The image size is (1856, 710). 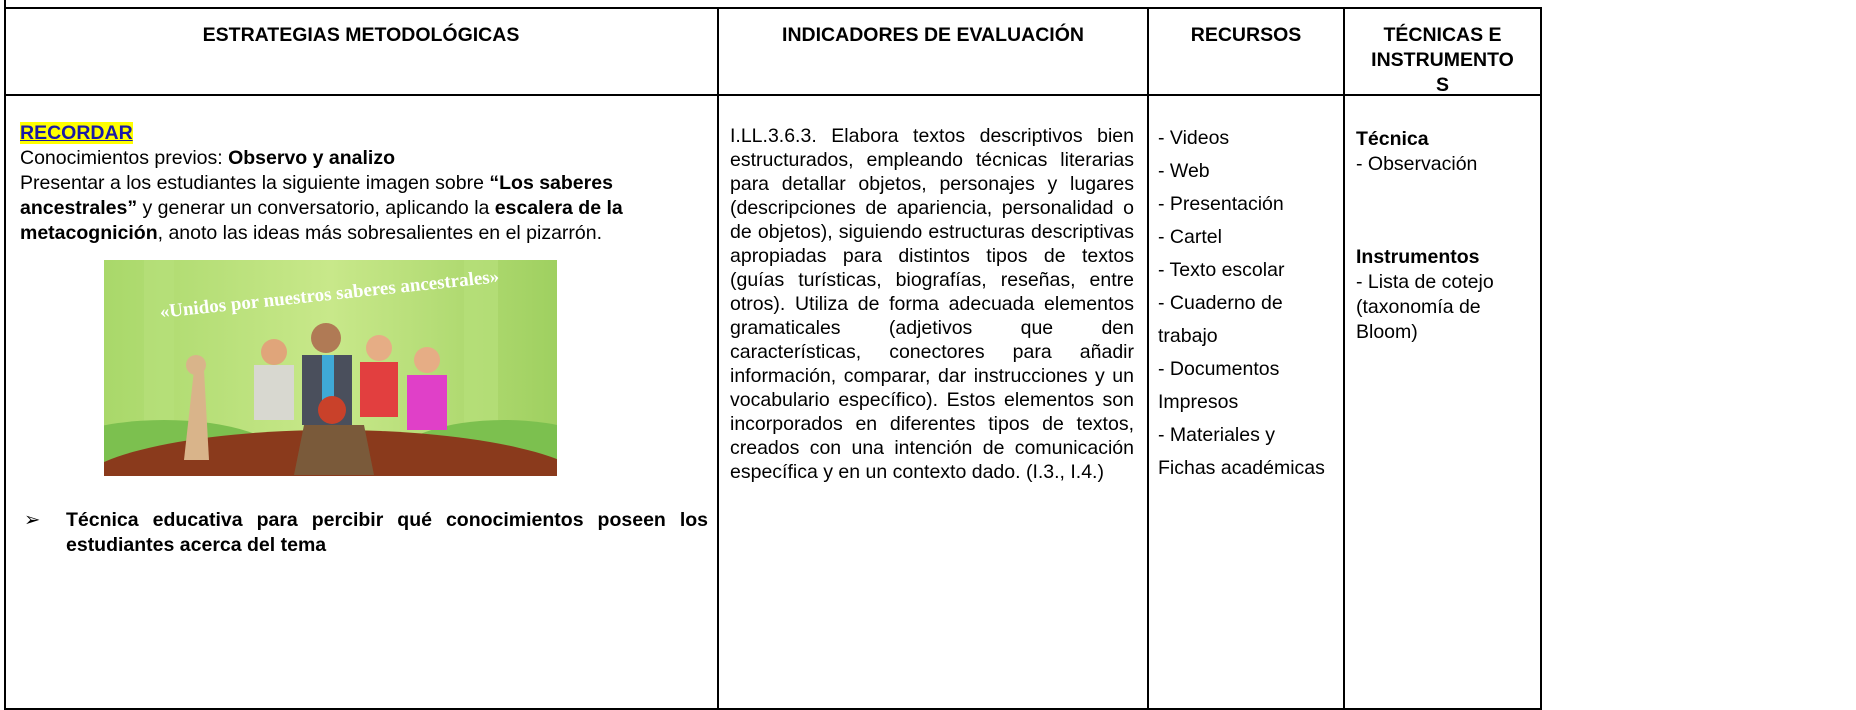 What do you see at coordinates (1219, 385) in the screenshot?
I see `resource-item: - Documentos Impresos` at bounding box center [1219, 385].